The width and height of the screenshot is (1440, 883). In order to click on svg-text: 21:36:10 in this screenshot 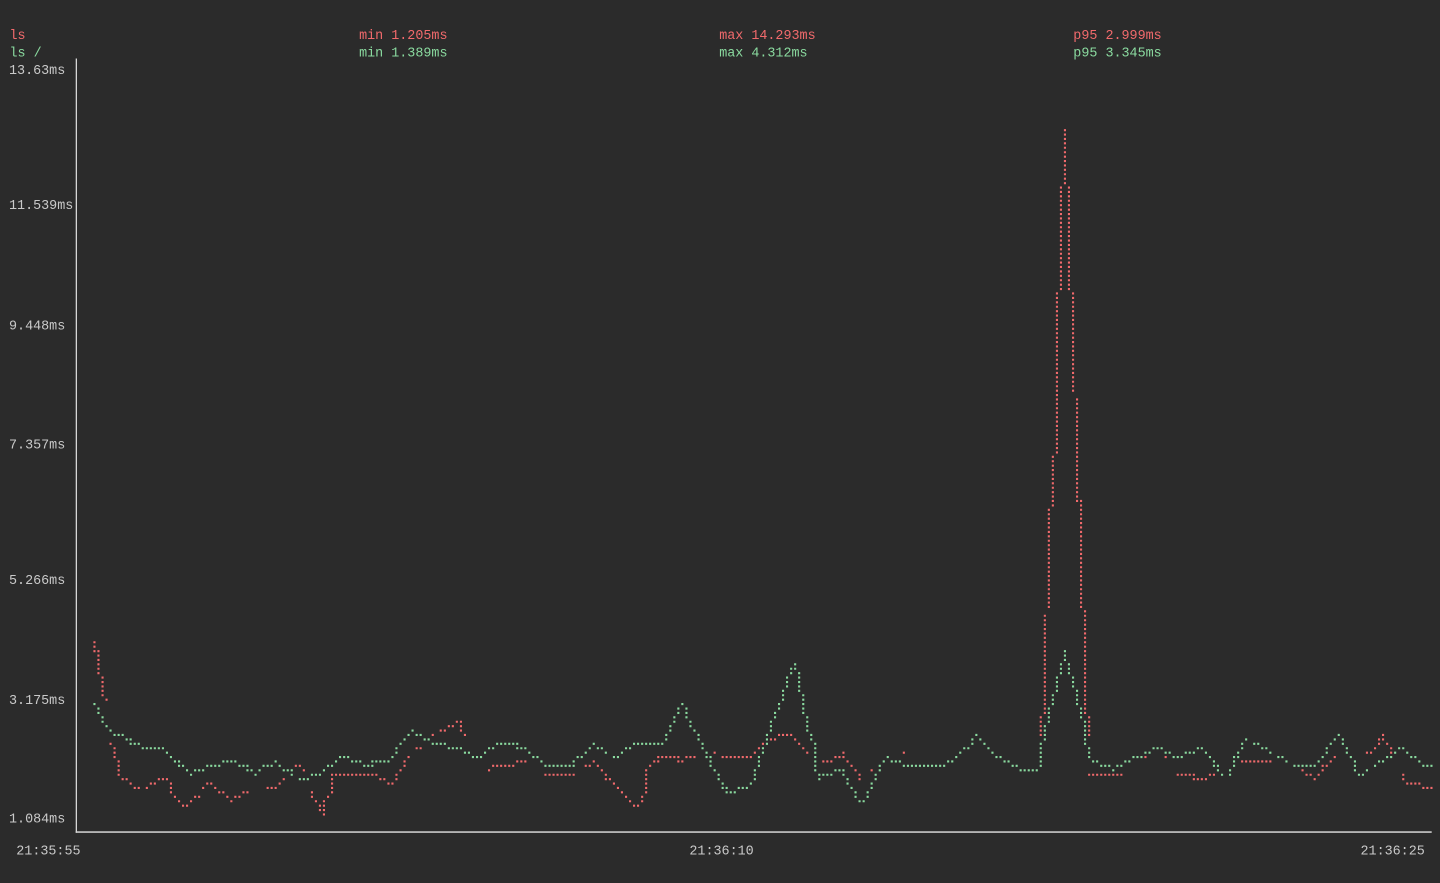, I will do `click(721, 851)`.